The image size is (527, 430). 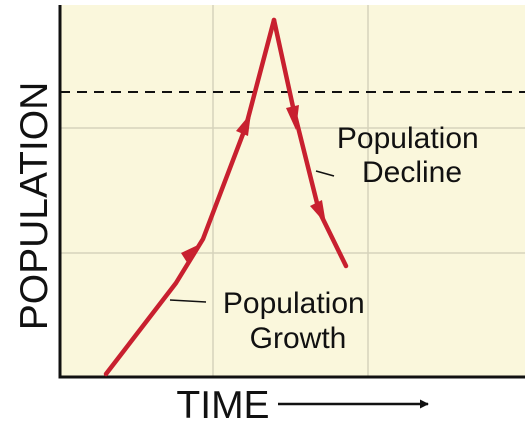 I want to click on growth-label-pointer, so click(x=188, y=301).